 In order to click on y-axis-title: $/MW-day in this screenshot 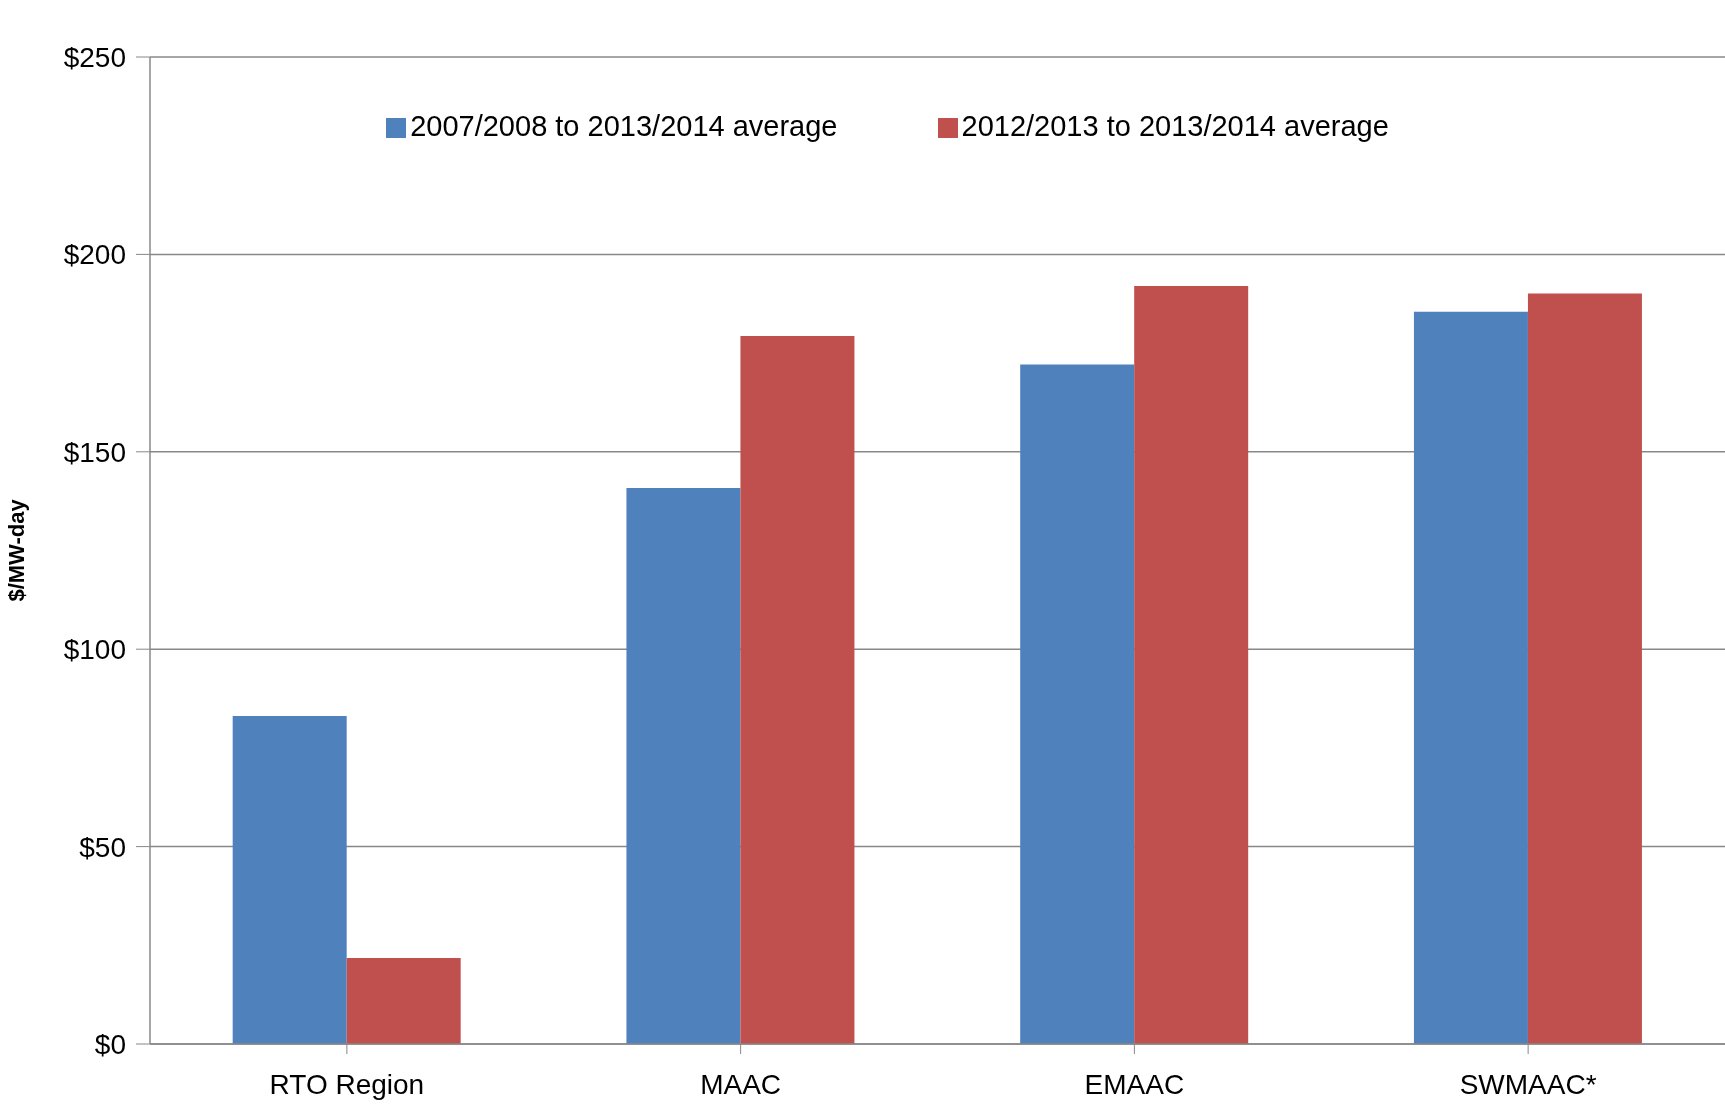, I will do `click(16, 550)`.